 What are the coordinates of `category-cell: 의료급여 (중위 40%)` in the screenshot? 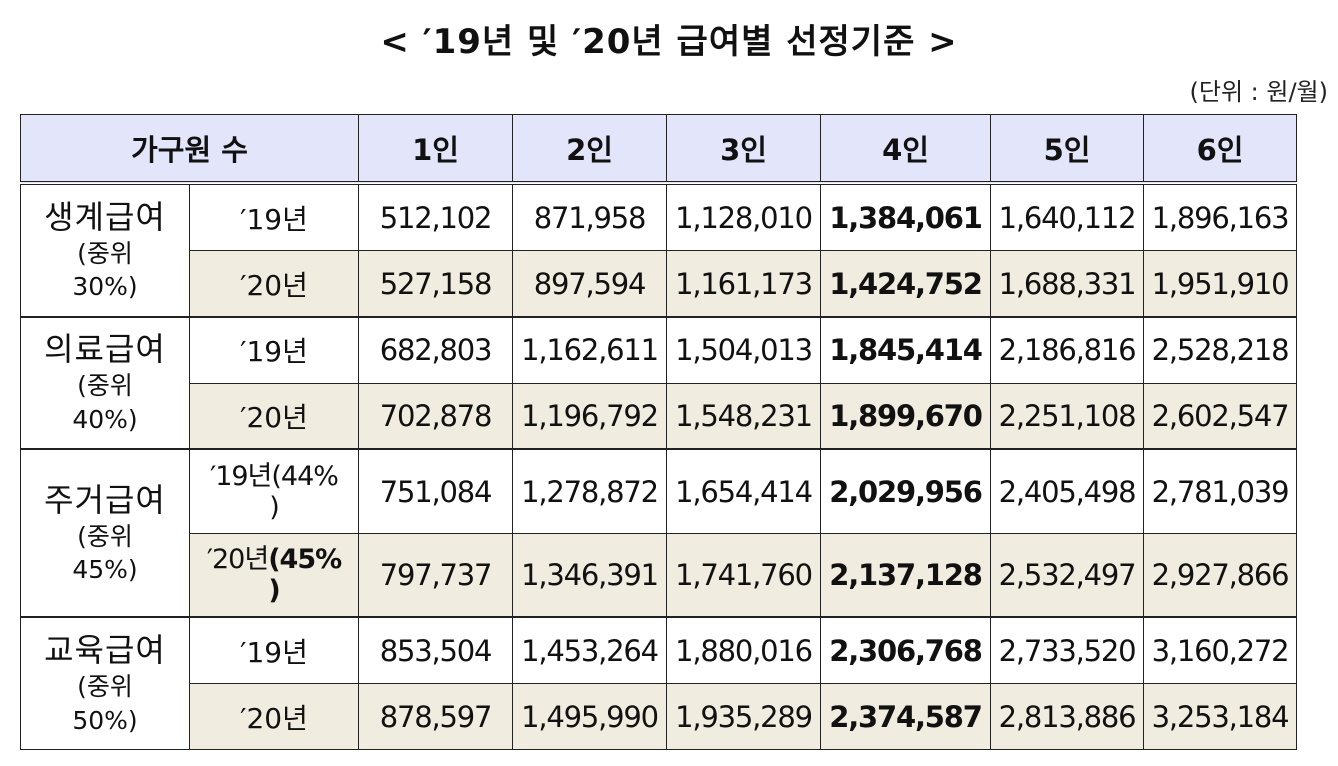 It's located at (105, 382).